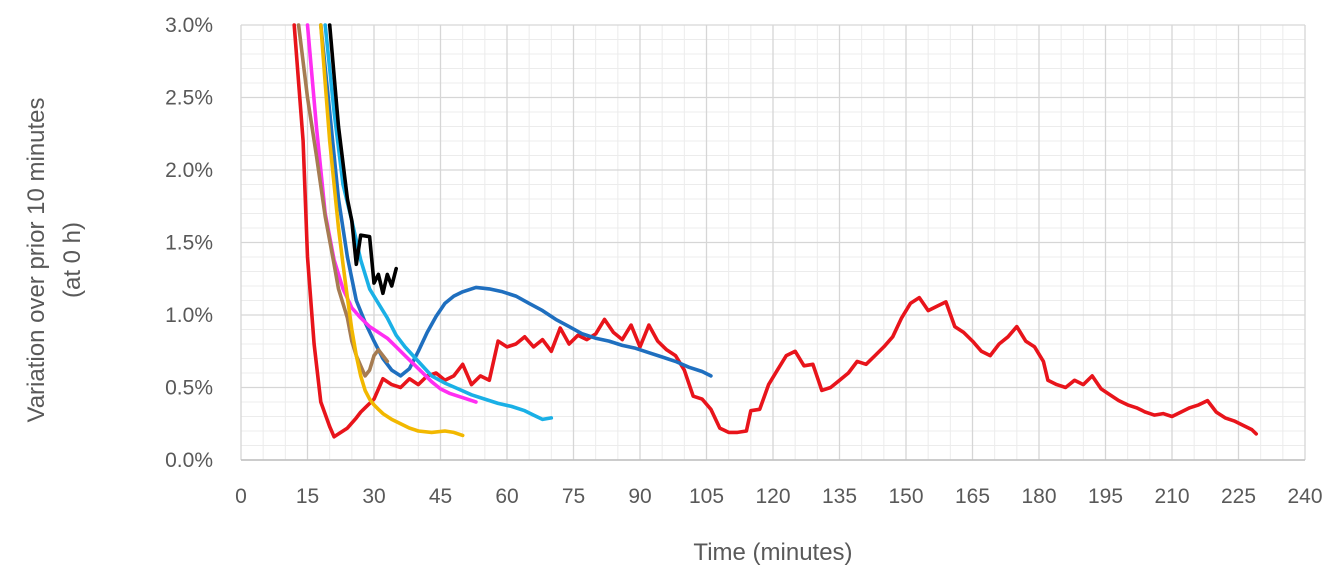  I want to click on x-tick-label: 165, so click(972, 496).